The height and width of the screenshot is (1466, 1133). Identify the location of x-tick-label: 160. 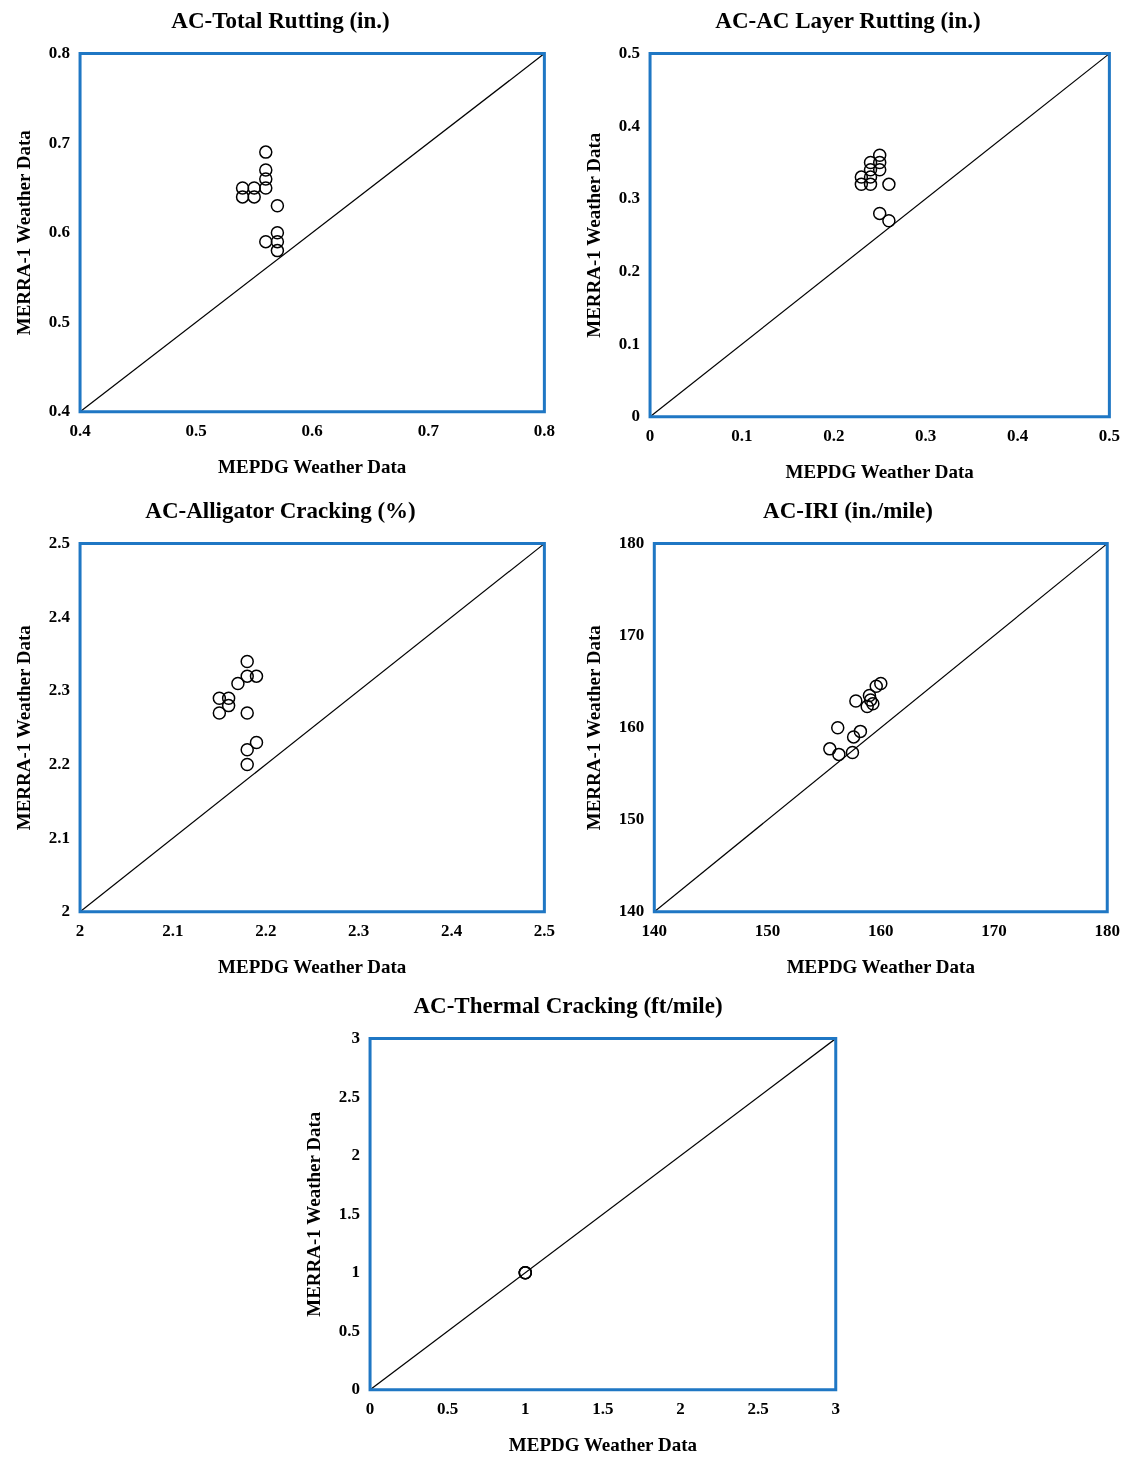
(881, 931).